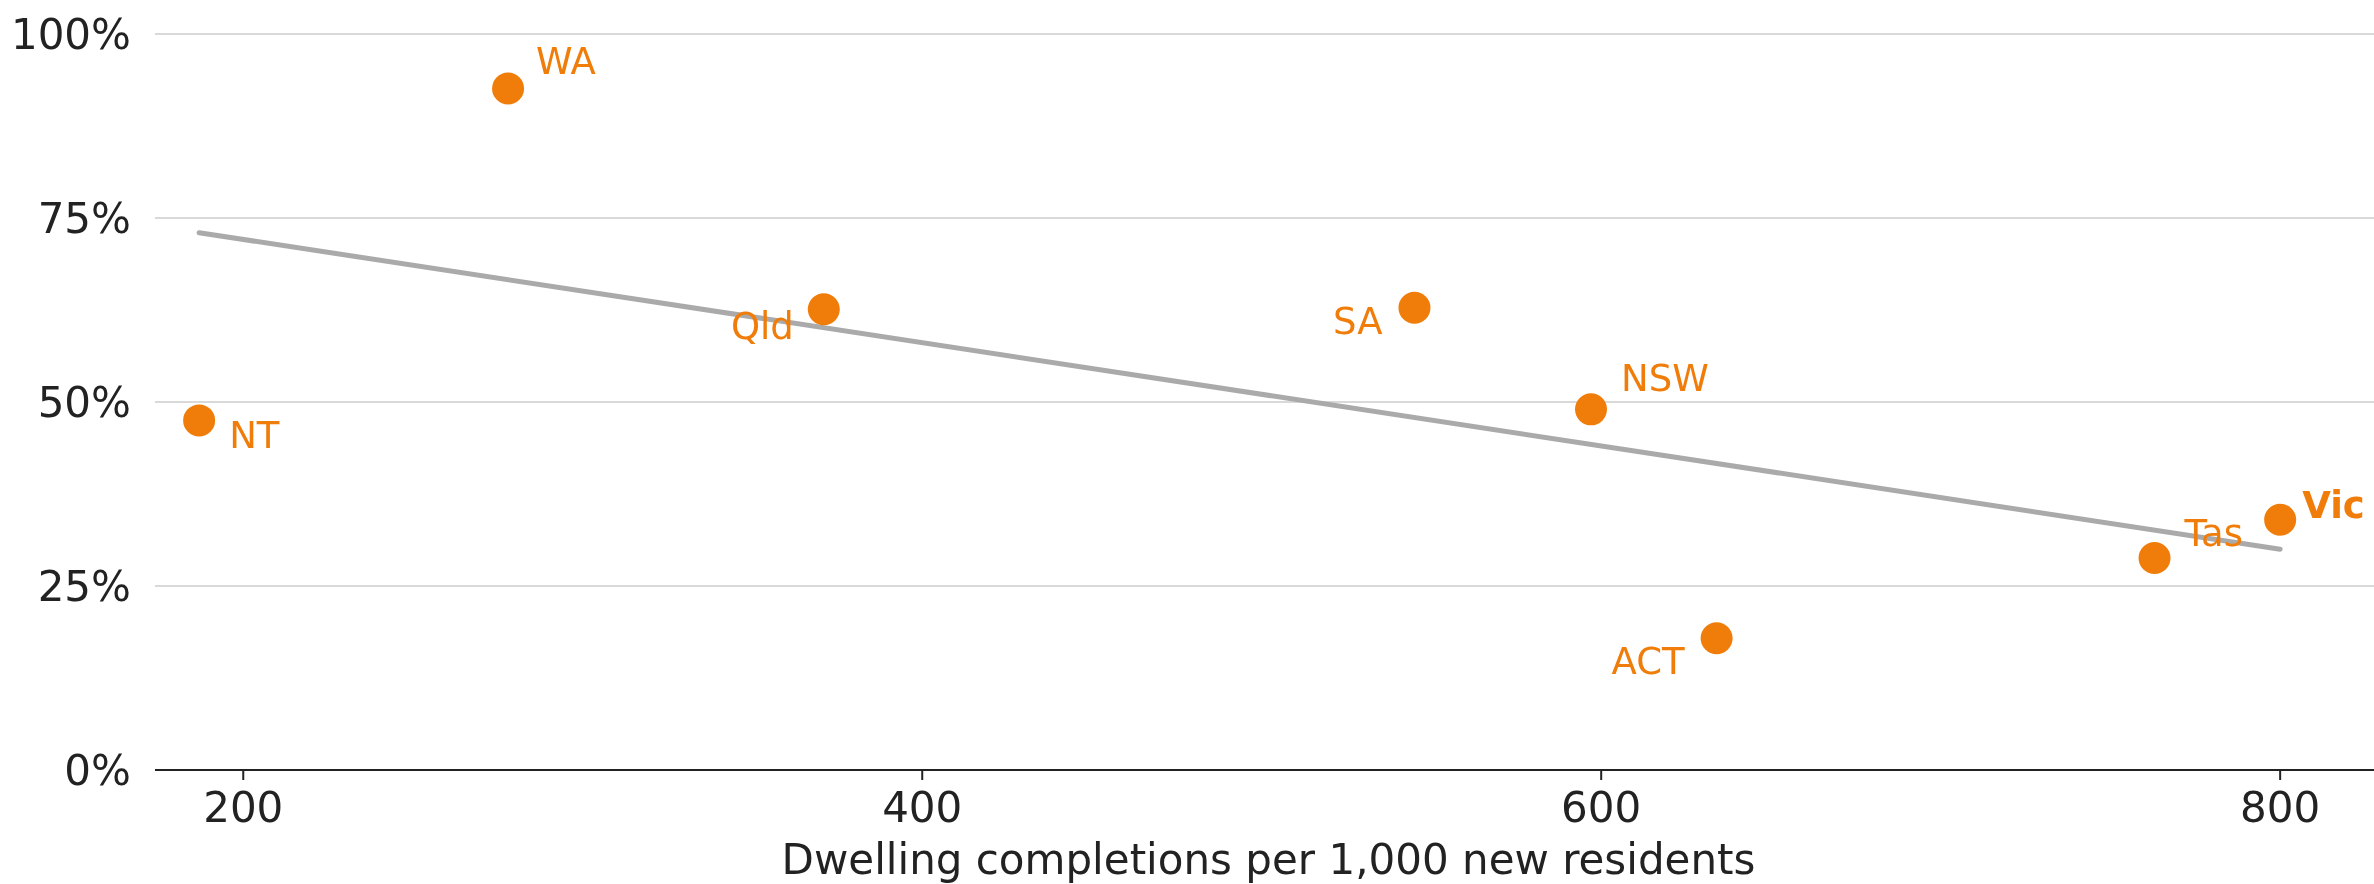 This screenshot has height=884, width=2374. What do you see at coordinates (2213, 534) in the screenshot?
I see `annotation: Tas` at bounding box center [2213, 534].